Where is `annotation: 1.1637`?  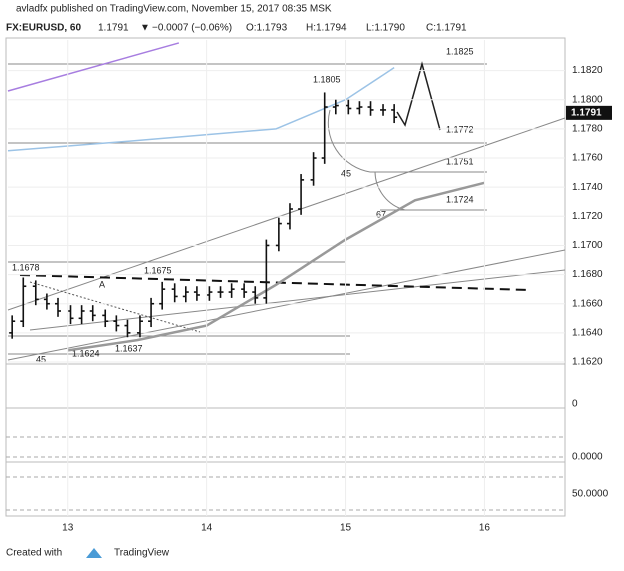
annotation: 1.1637 is located at coordinates (129, 348).